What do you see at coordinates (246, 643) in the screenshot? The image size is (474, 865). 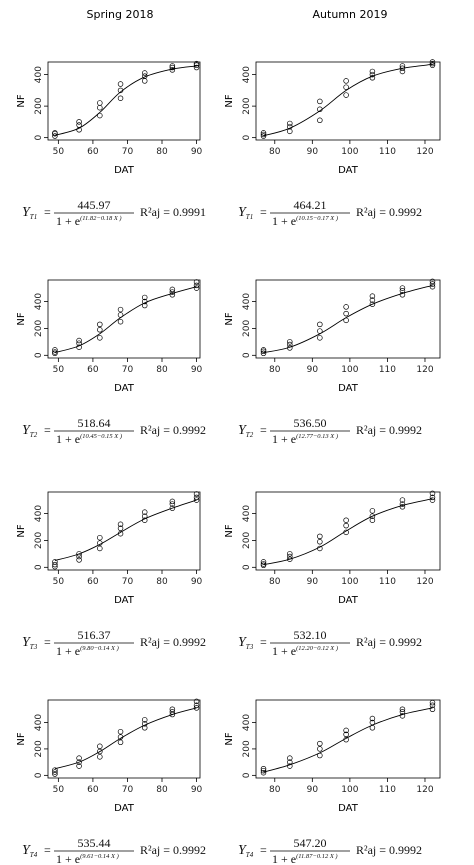 I see `equation-lhs: YT3` at bounding box center [246, 643].